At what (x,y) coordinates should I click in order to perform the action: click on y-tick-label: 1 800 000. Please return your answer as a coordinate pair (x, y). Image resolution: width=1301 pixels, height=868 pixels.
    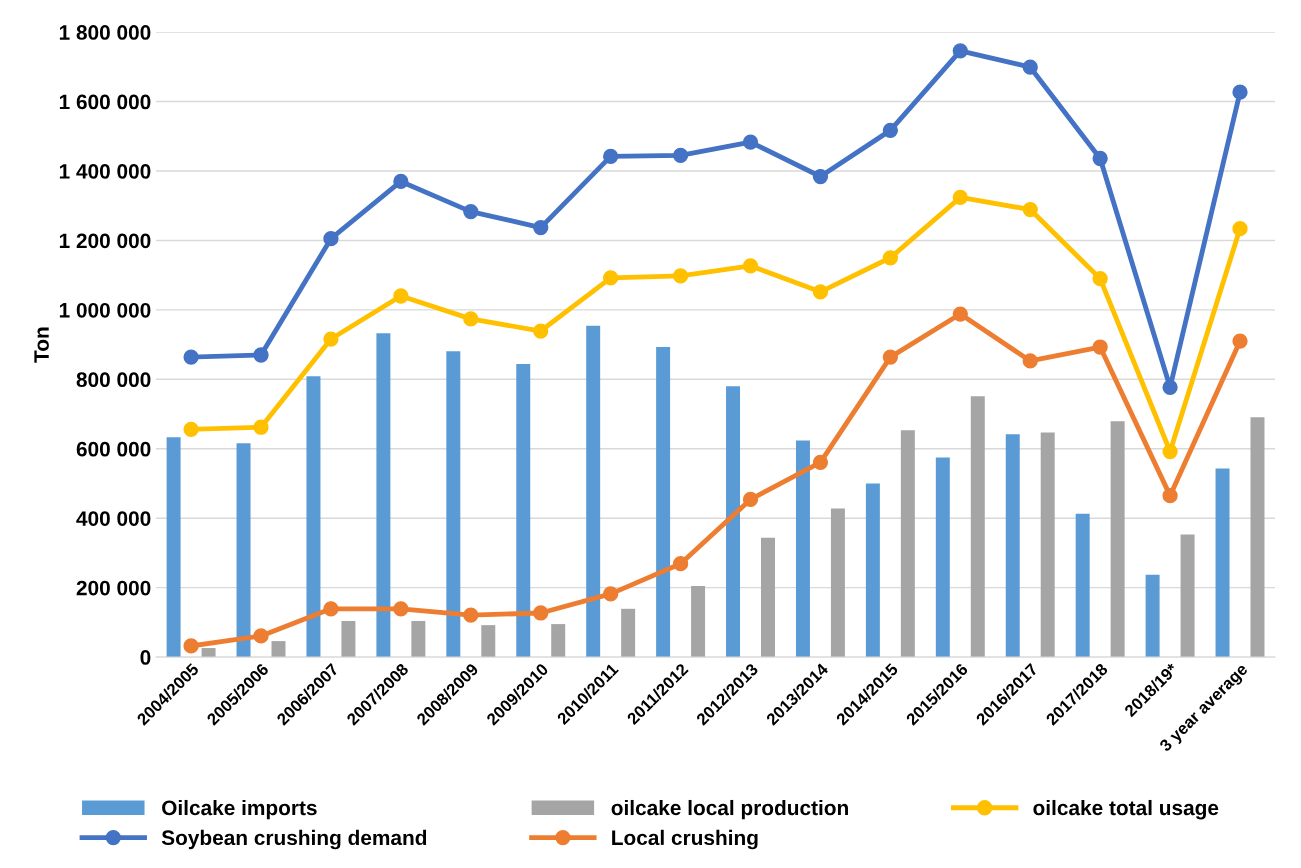
    Looking at the image, I should click on (105, 32).